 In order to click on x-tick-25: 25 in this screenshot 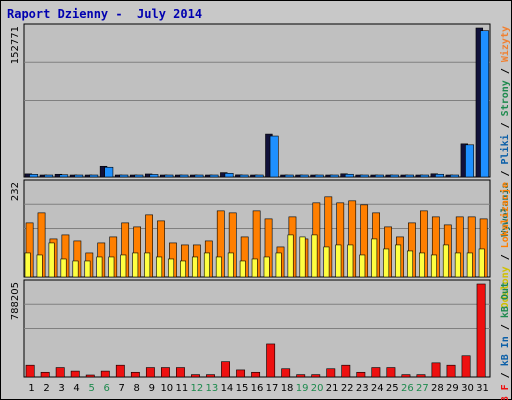, I will do `click(392, 388)`.